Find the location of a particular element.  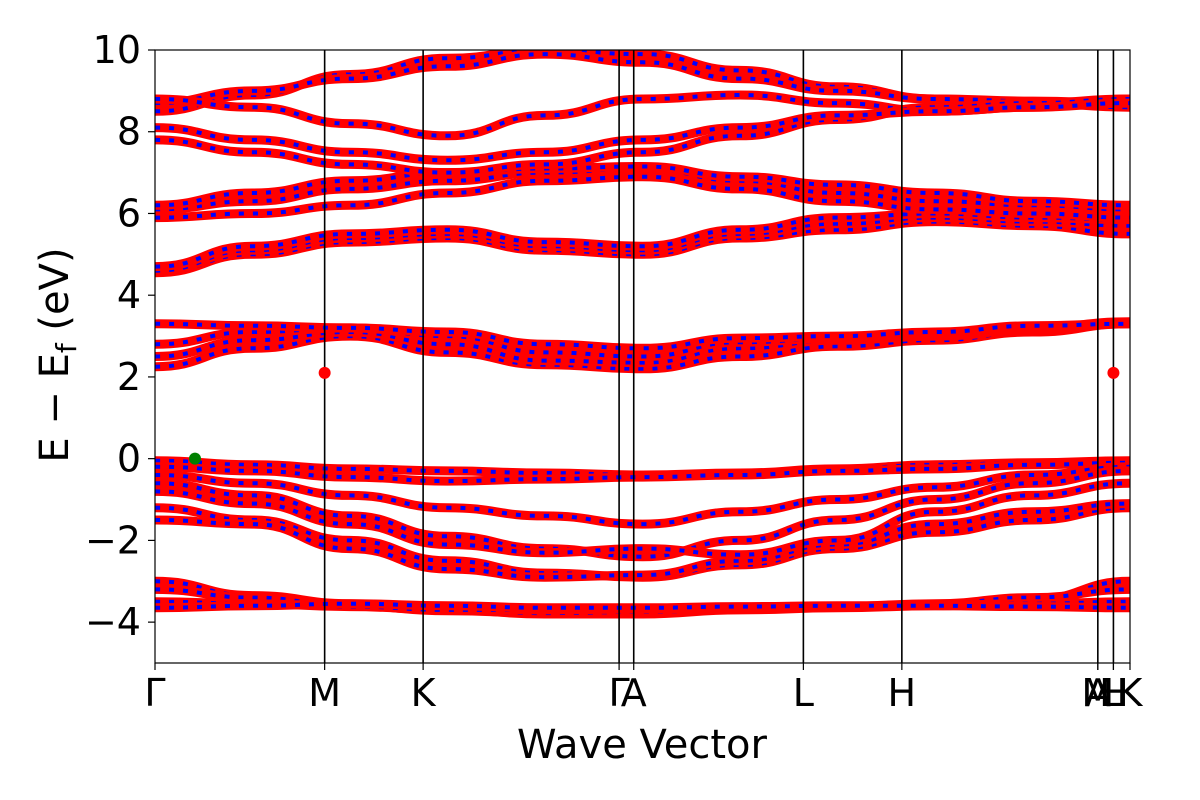

y-tick-label-2: 0 is located at coordinates (129, 459).